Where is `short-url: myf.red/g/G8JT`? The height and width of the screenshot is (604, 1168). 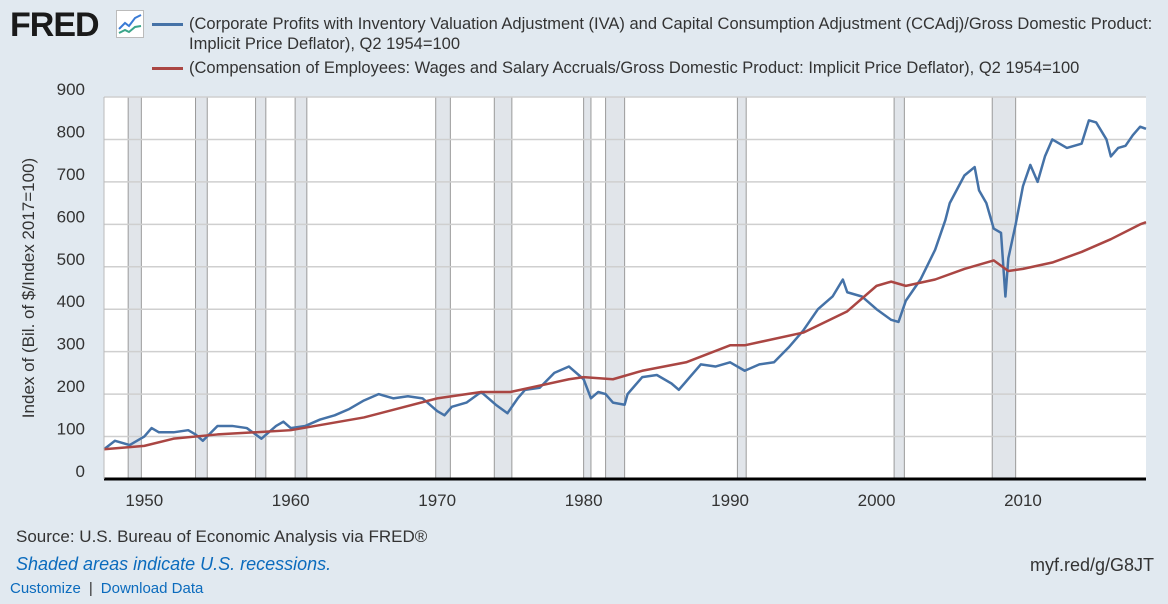
short-url: myf.red/g/G8JT is located at coordinates (1091, 565).